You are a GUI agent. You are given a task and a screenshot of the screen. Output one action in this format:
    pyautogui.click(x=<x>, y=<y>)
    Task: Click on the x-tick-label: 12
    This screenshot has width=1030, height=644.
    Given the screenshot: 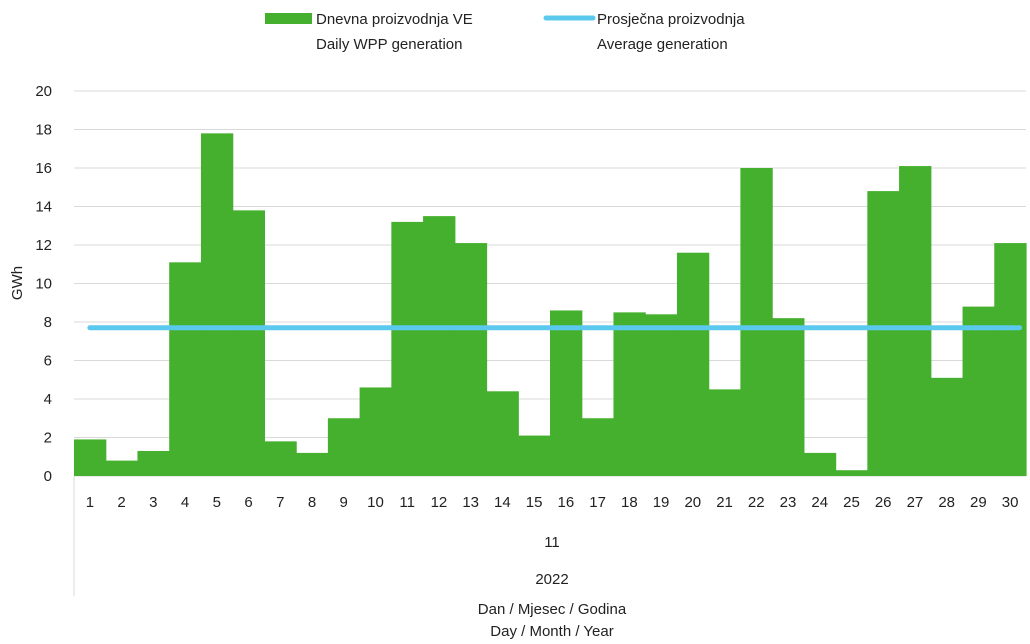 What is the action you would take?
    pyautogui.click(x=439, y=502)
    